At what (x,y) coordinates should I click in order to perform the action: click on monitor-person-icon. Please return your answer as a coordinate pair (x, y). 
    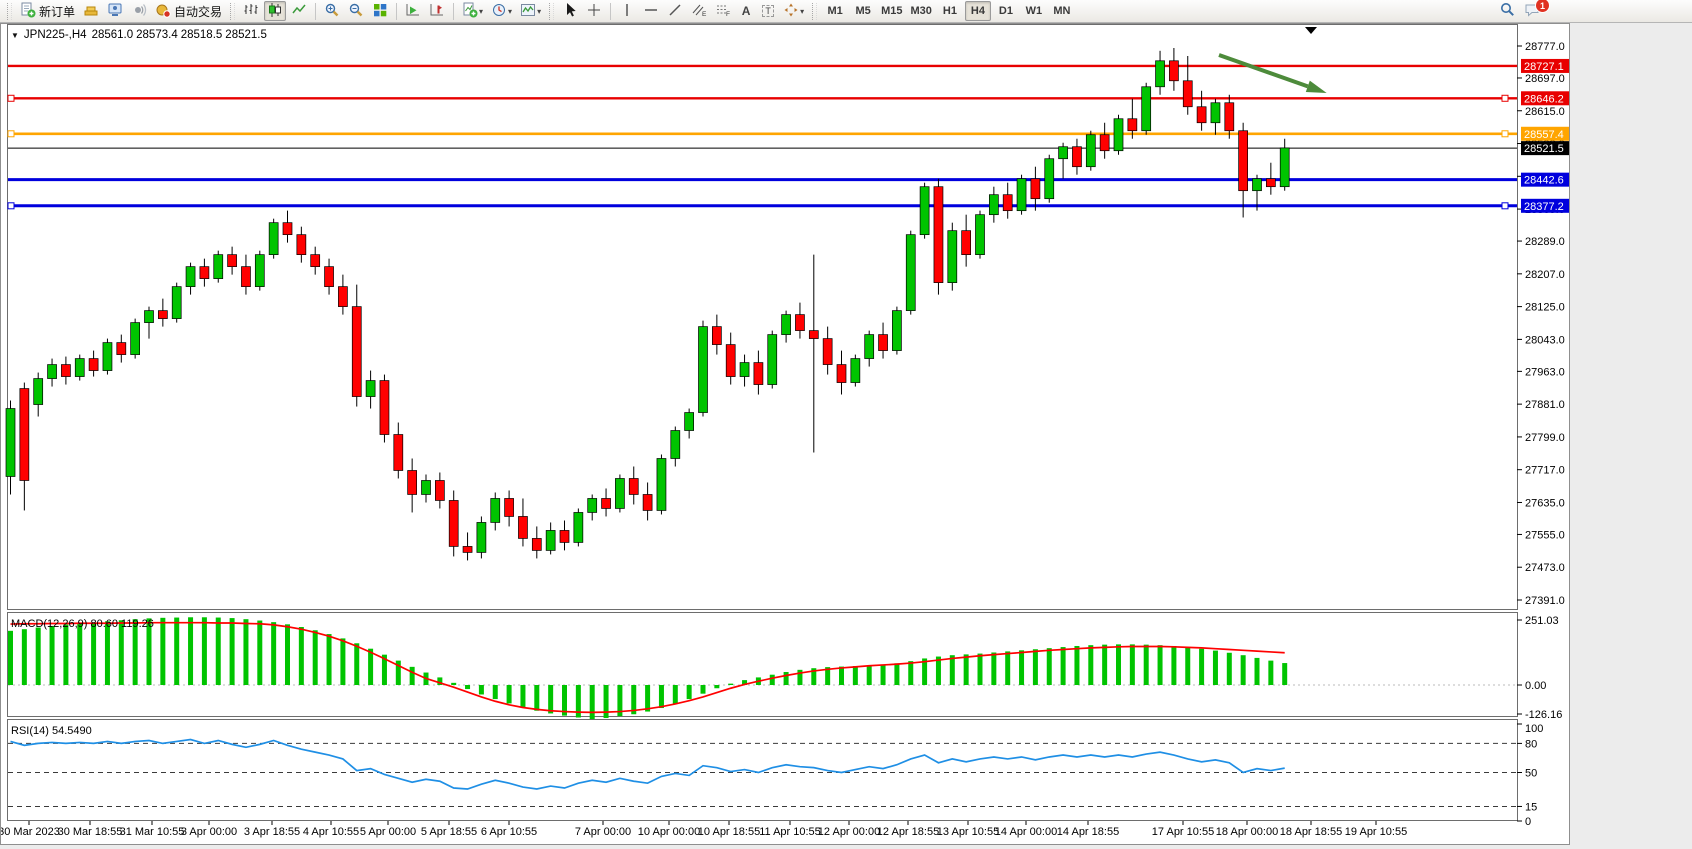
    Looking at the image, I should click on (115, 11).